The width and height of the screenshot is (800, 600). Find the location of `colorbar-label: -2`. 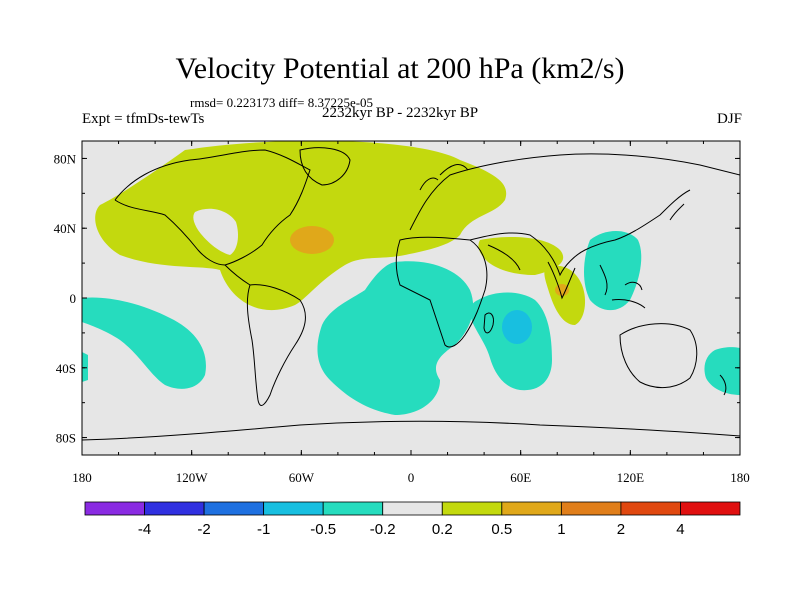

colorbar-label: -2 is located at coordinates (203, 529).